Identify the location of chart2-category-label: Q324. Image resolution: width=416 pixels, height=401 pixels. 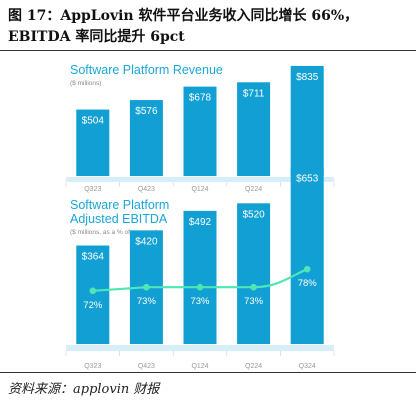
(307, 366).